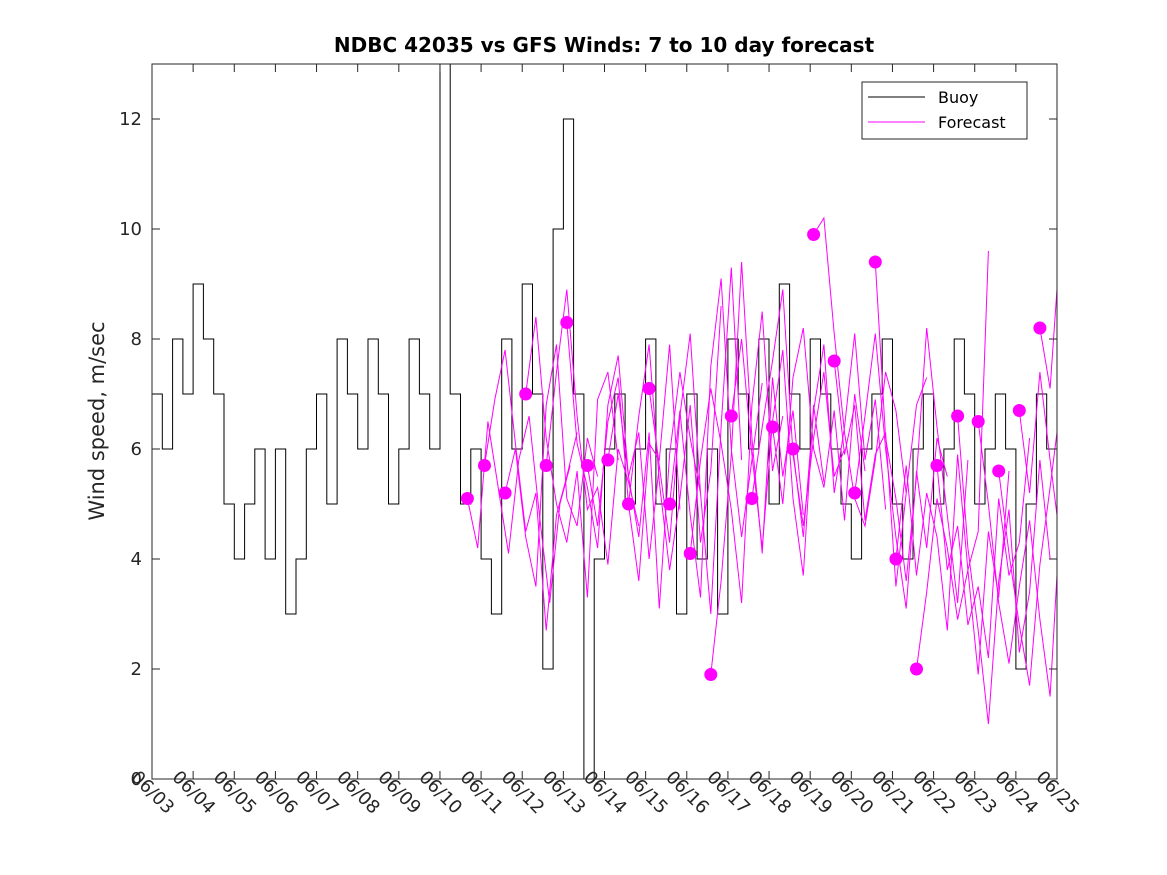 The width and height of the screenshot is (1167, 875). What do you see at coordinates (136, 669) in the screenshot?
I see `y-tick-label: 2` at bounding box center [136, 669].